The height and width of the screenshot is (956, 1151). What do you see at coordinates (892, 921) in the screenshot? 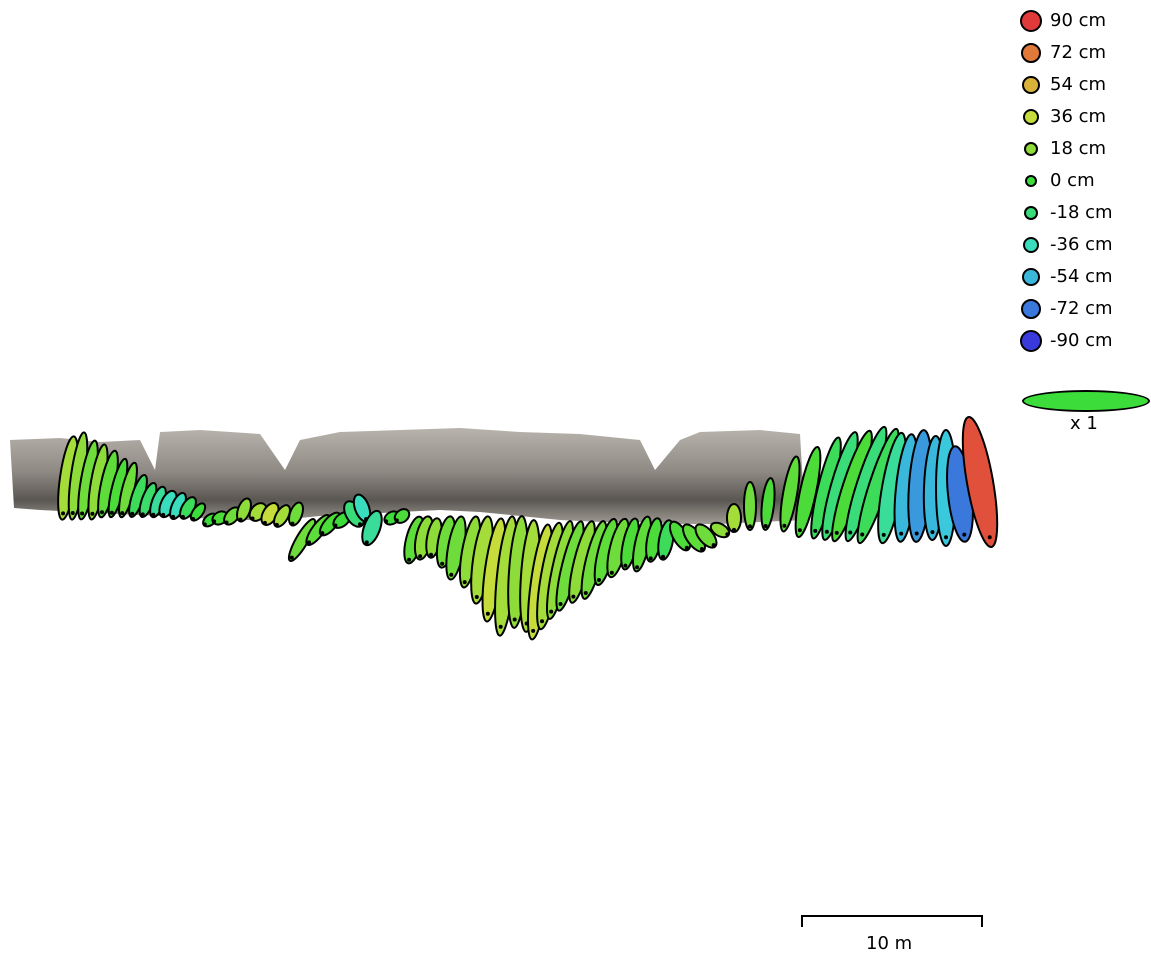
I see `scale-bar` at bounding box center [892, 921].